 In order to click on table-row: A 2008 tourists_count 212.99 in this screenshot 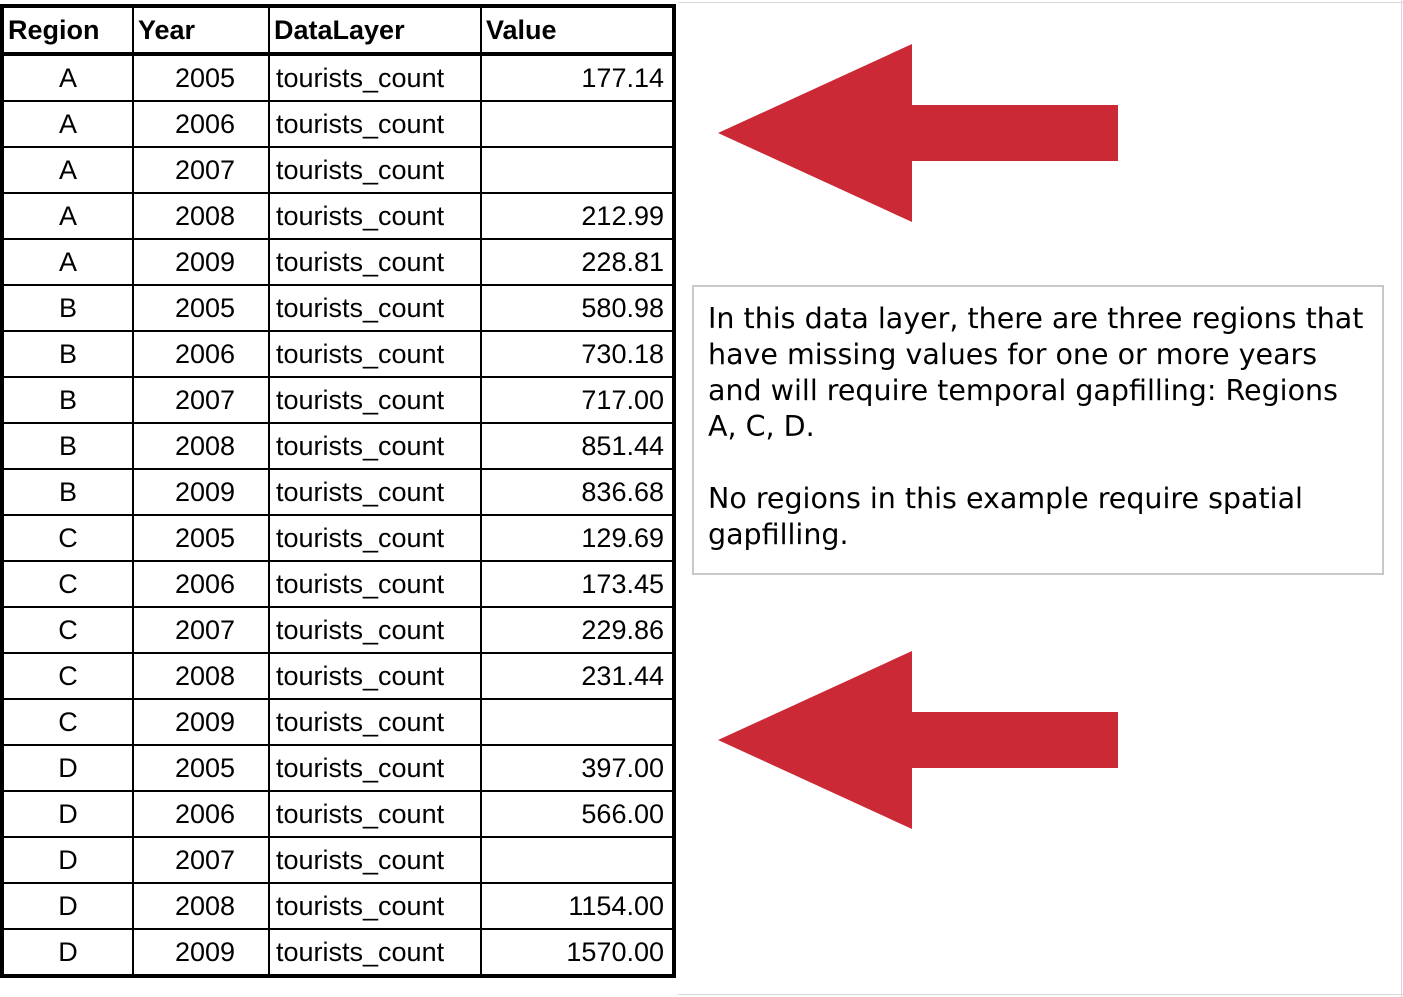, I will do `click(338, 216)`.